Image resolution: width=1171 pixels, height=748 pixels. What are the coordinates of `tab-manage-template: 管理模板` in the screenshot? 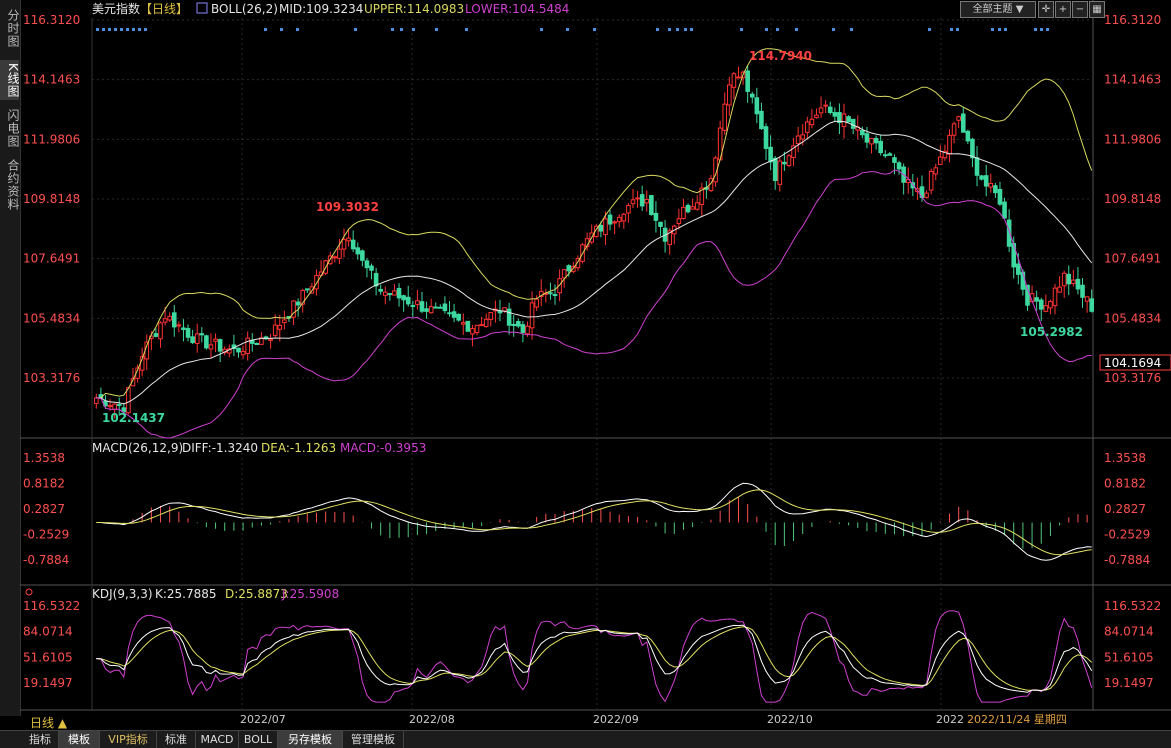 It's located at (373, 739).